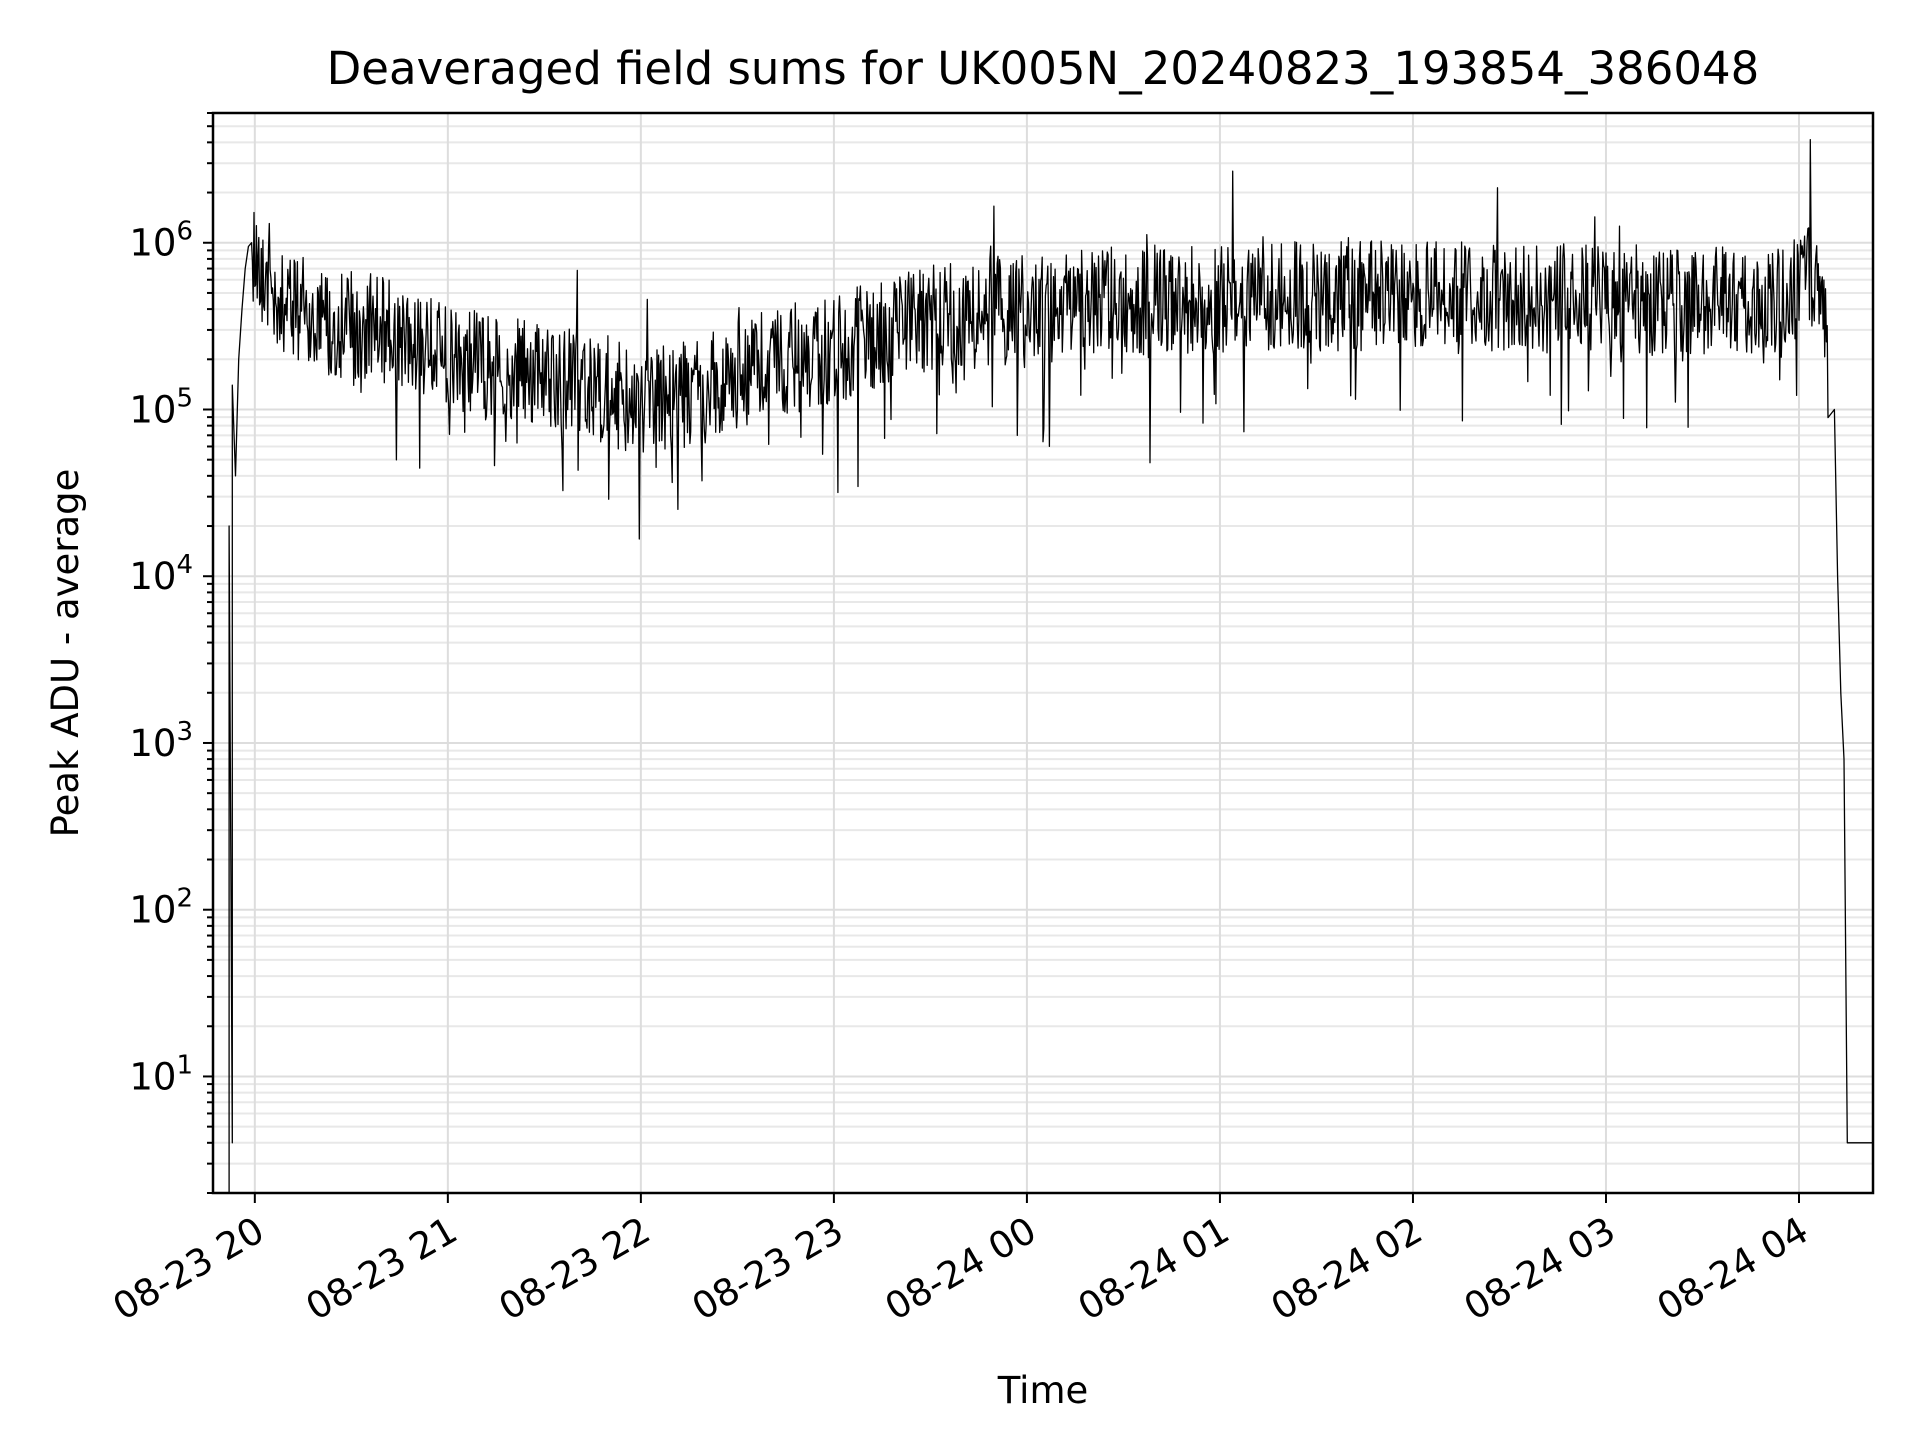 This screenshot has width=1920, height=1440. Describe the element at coordinates (161, 1074) in the screenshot. I see `y-tick-label: 101` at that location.